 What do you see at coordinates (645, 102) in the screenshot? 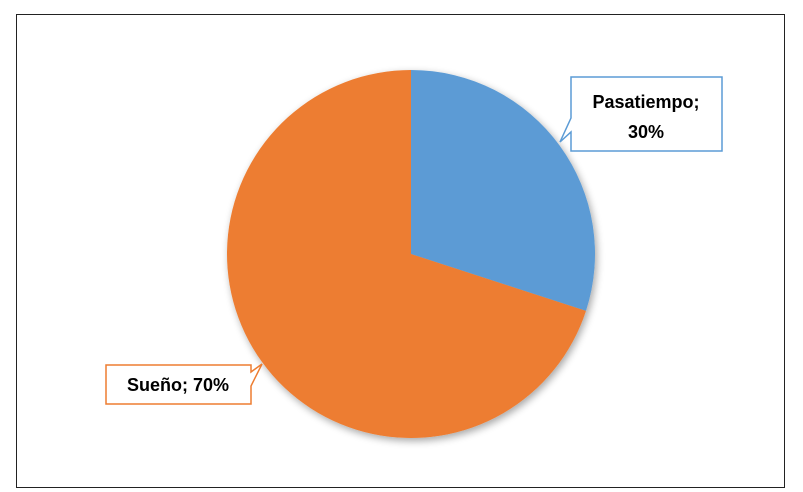
I see `data-label-pasatiempo-name: Pasatiempo;` at bounding box center [645, 102].